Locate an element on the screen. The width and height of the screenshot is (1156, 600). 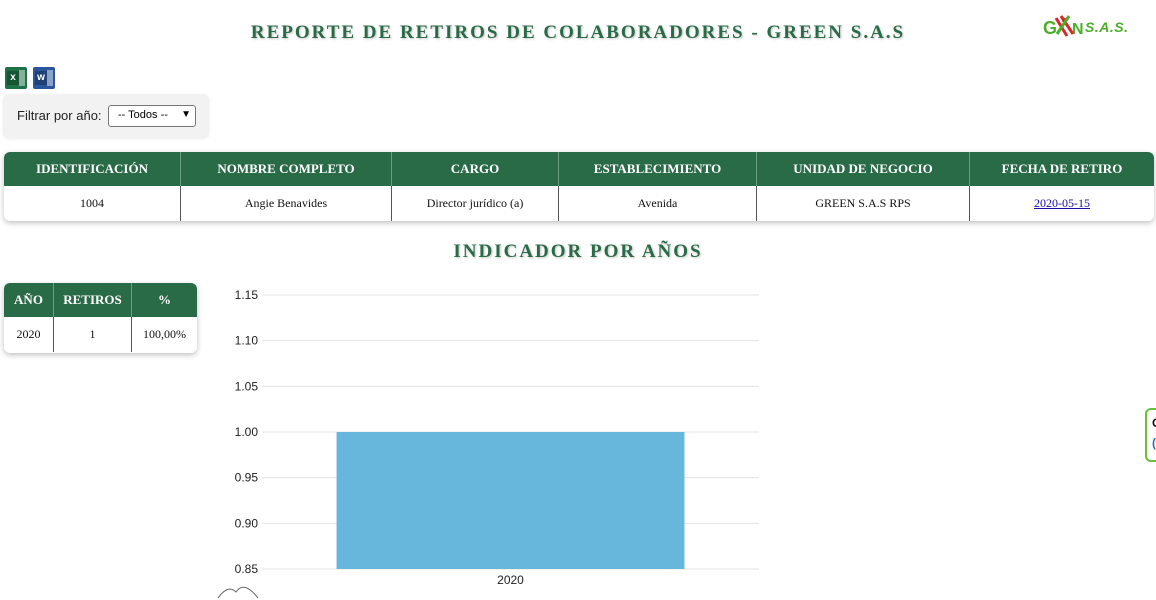
mini-chart-icon is located at coordinates (238, 592).